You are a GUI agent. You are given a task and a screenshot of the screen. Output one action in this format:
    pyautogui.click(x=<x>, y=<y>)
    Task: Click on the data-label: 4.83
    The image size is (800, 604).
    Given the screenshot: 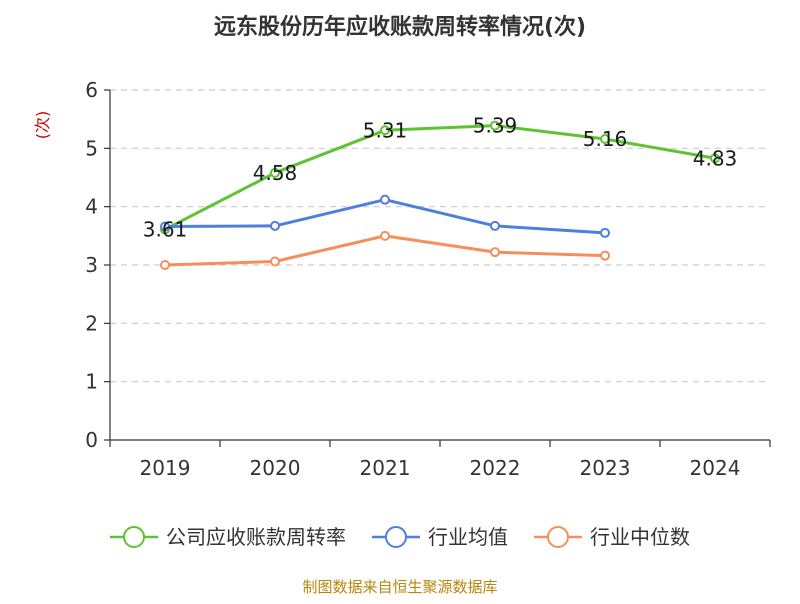 What is the action you would take?
    pyautogui.click(x=715, y=158)
    